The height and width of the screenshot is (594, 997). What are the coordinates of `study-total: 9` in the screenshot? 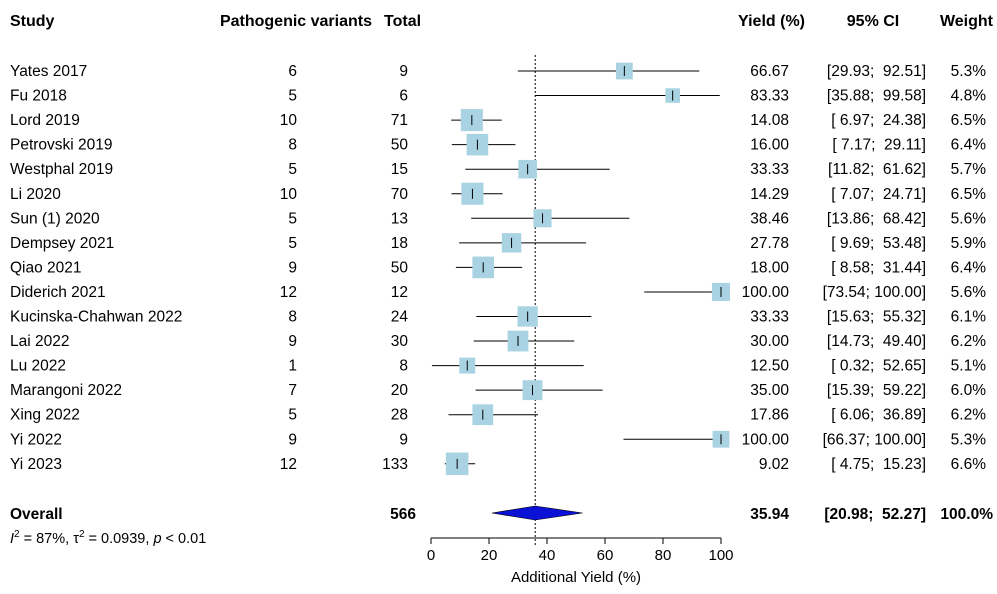 It's located at (403, 439).